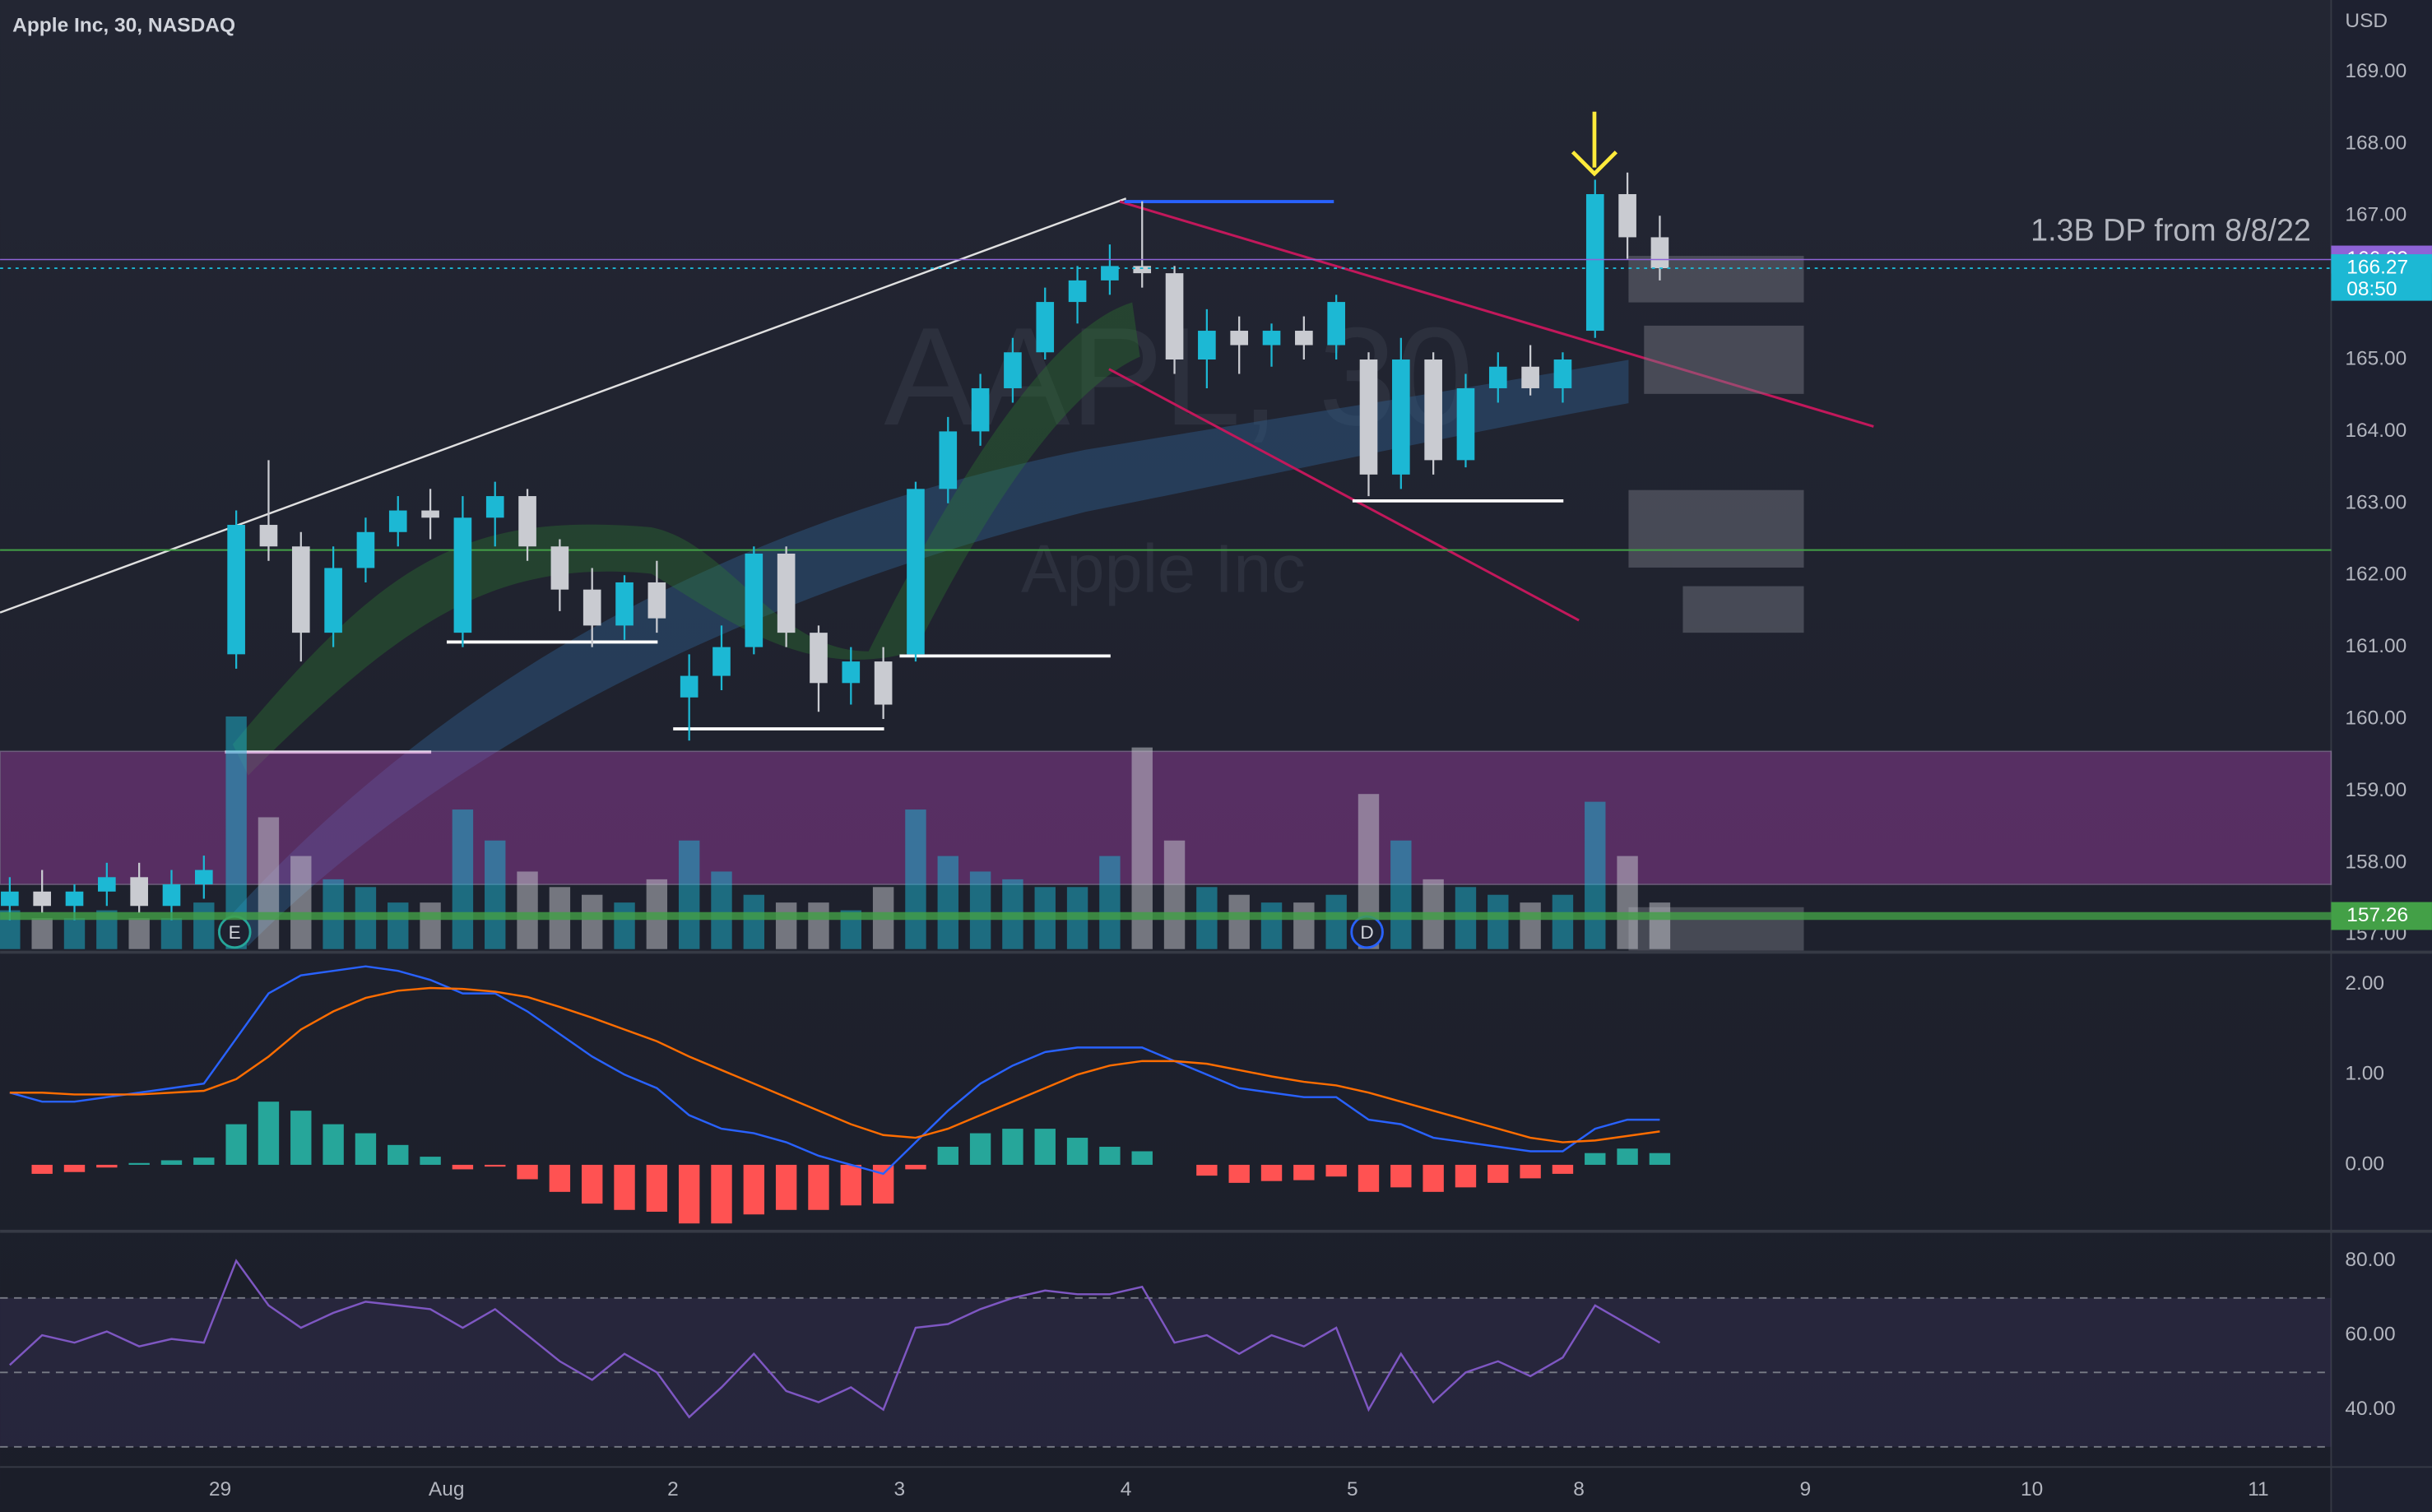 This screenshot has height=1512, width=2432. Describe the element at coordinates (2377, 915) in the screenshot. I see `price-label: 157.26` at that location.